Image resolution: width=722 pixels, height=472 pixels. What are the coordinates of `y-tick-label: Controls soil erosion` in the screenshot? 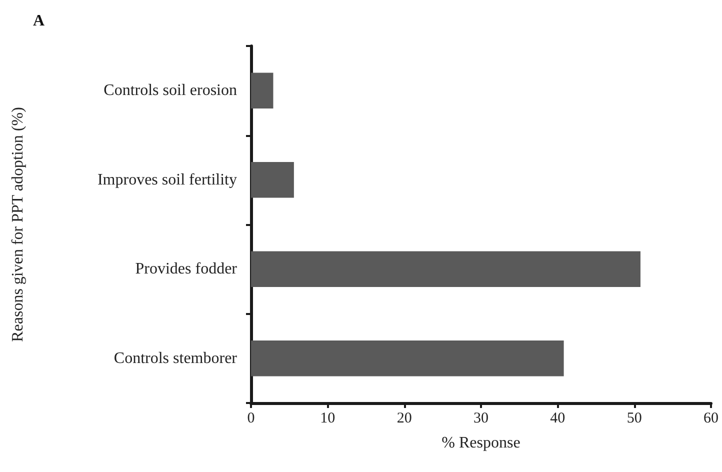 It's located at (170, 91).